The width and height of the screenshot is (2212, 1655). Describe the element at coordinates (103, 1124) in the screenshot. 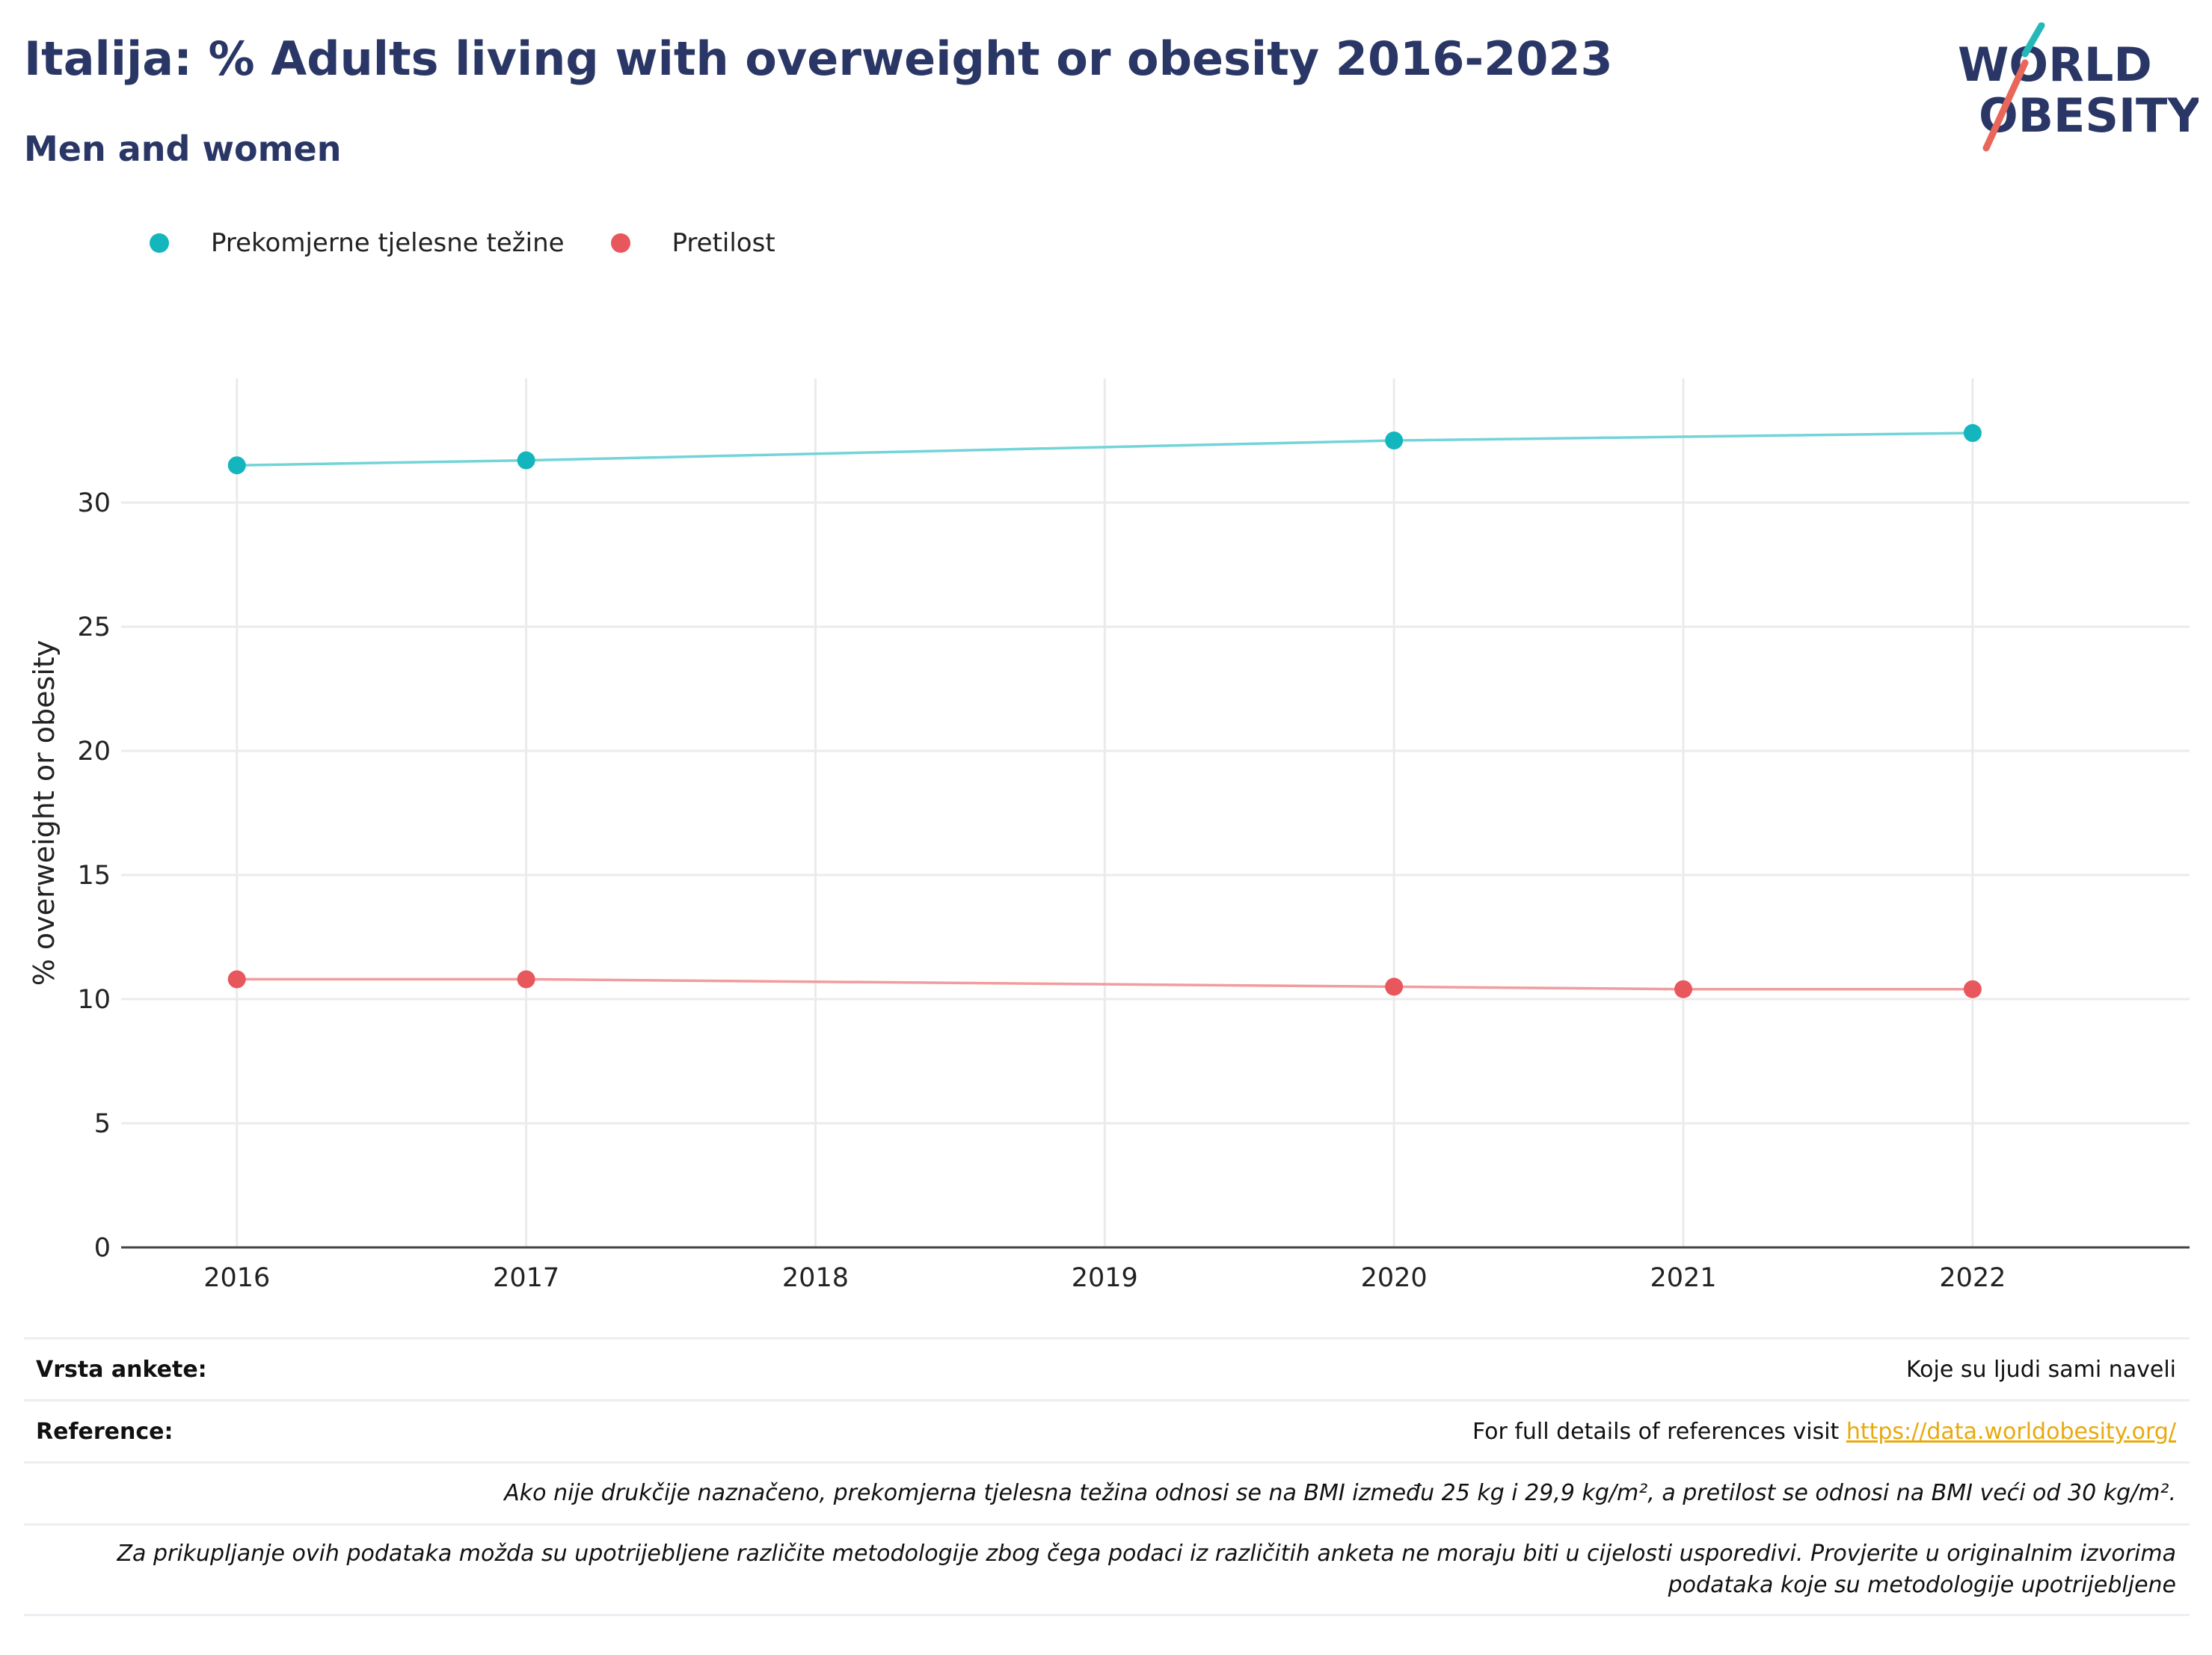

I see `y-tick-label-5: 5` at that location.